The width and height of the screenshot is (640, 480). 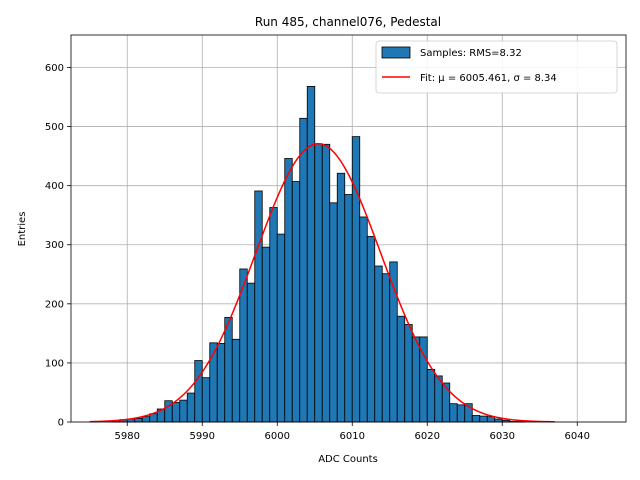 What do you see at coordinates (471, 53) in the screenshot?
I see `legend-histogram-label: Samples: RMS=8.32` at bounding box center [471, 53].